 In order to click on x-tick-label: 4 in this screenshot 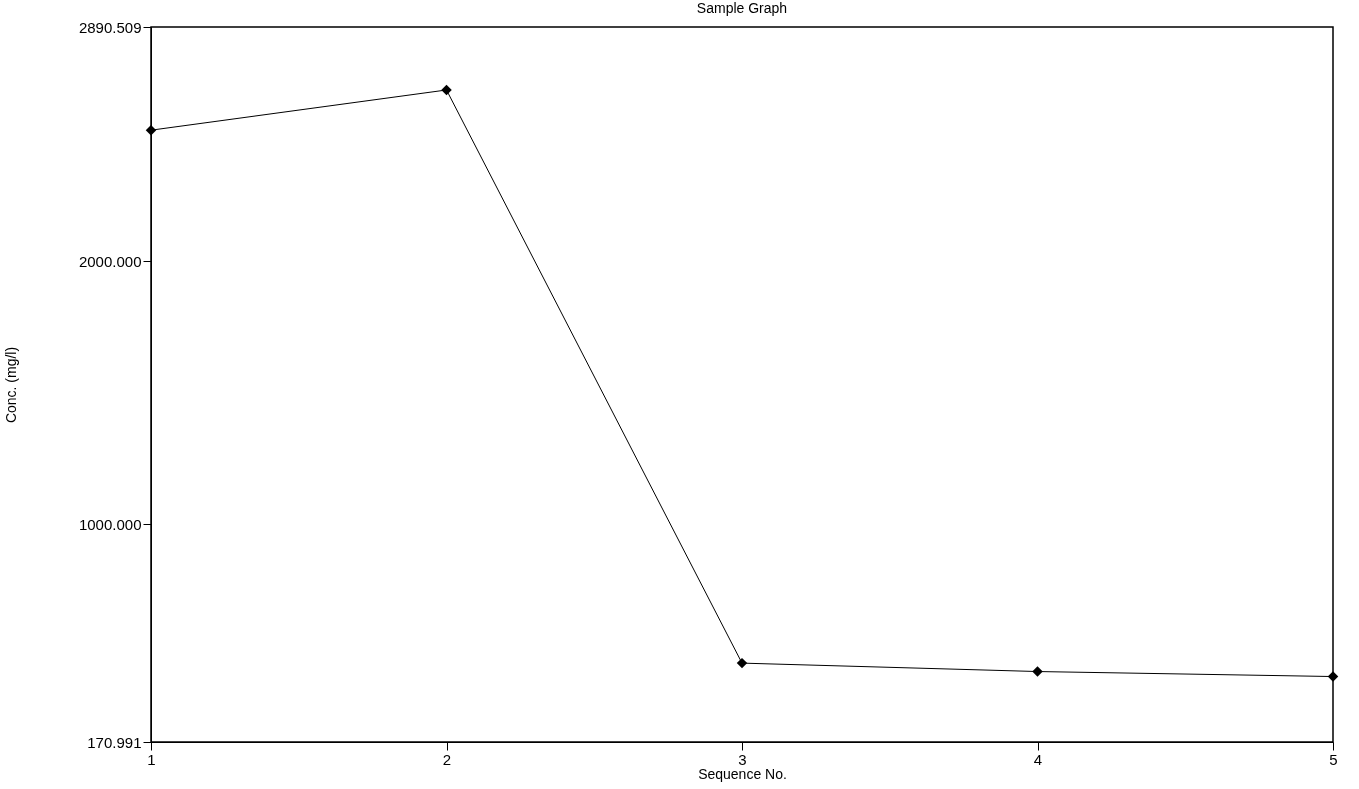, I will do `click(1038, 759)`.